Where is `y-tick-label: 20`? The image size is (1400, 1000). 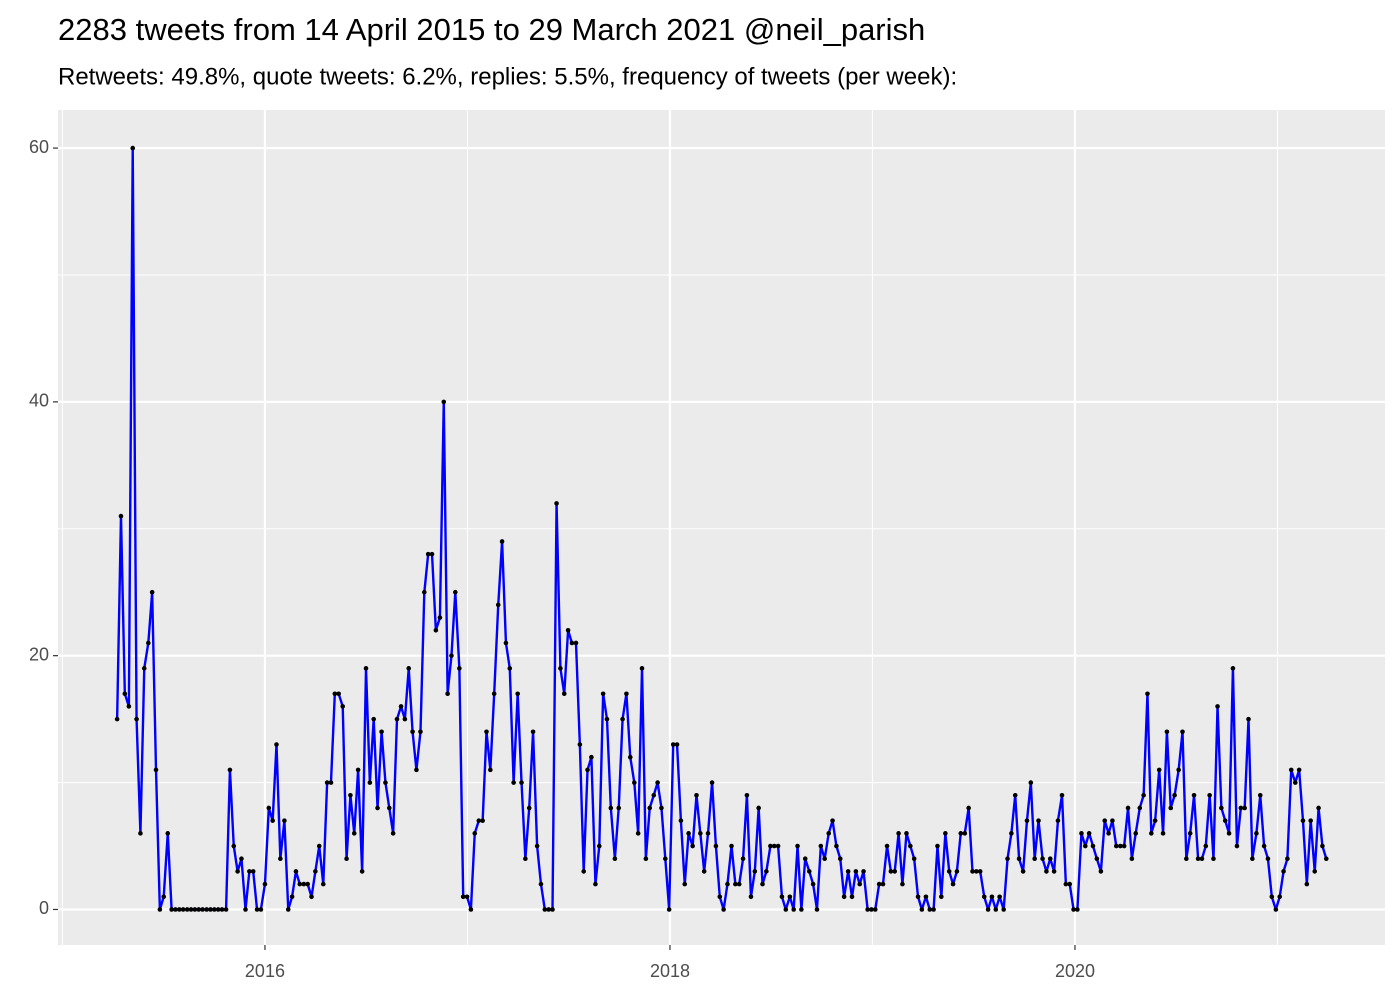 y-tick-label: 20 is located at coordinates (39, 654).